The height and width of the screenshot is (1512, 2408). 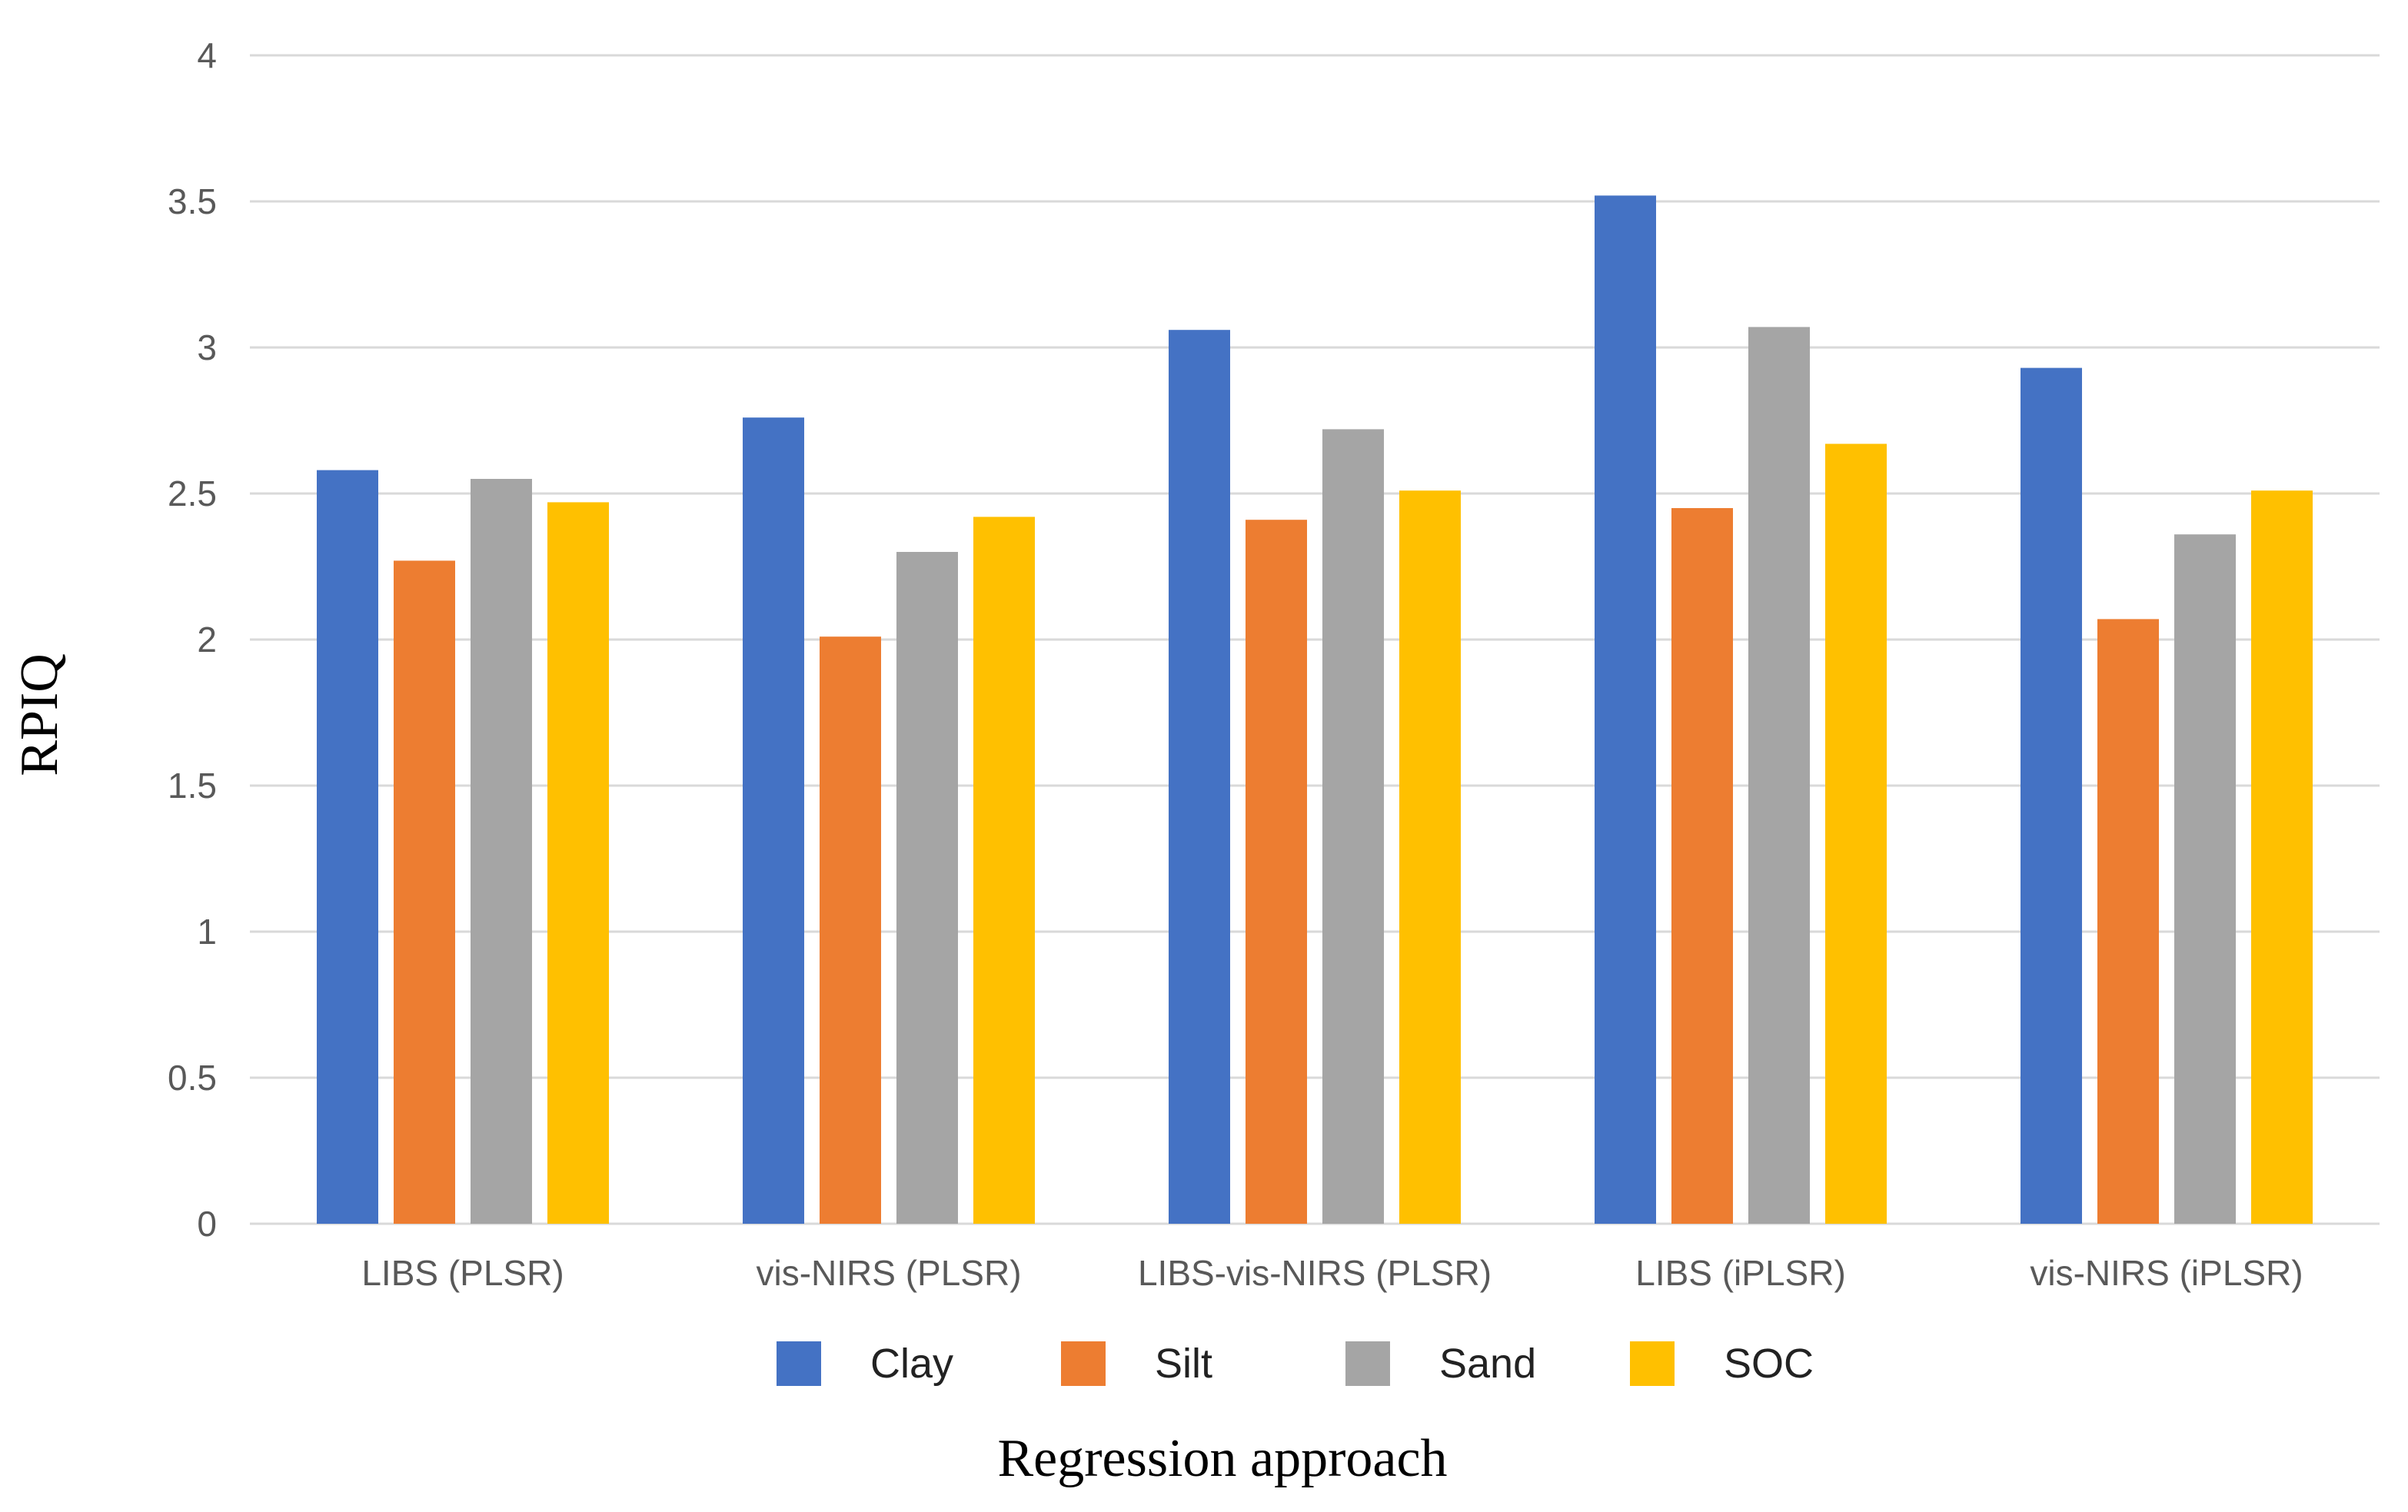 I want to click on y-tick-label: 2.5, so click(x=192, y=493).